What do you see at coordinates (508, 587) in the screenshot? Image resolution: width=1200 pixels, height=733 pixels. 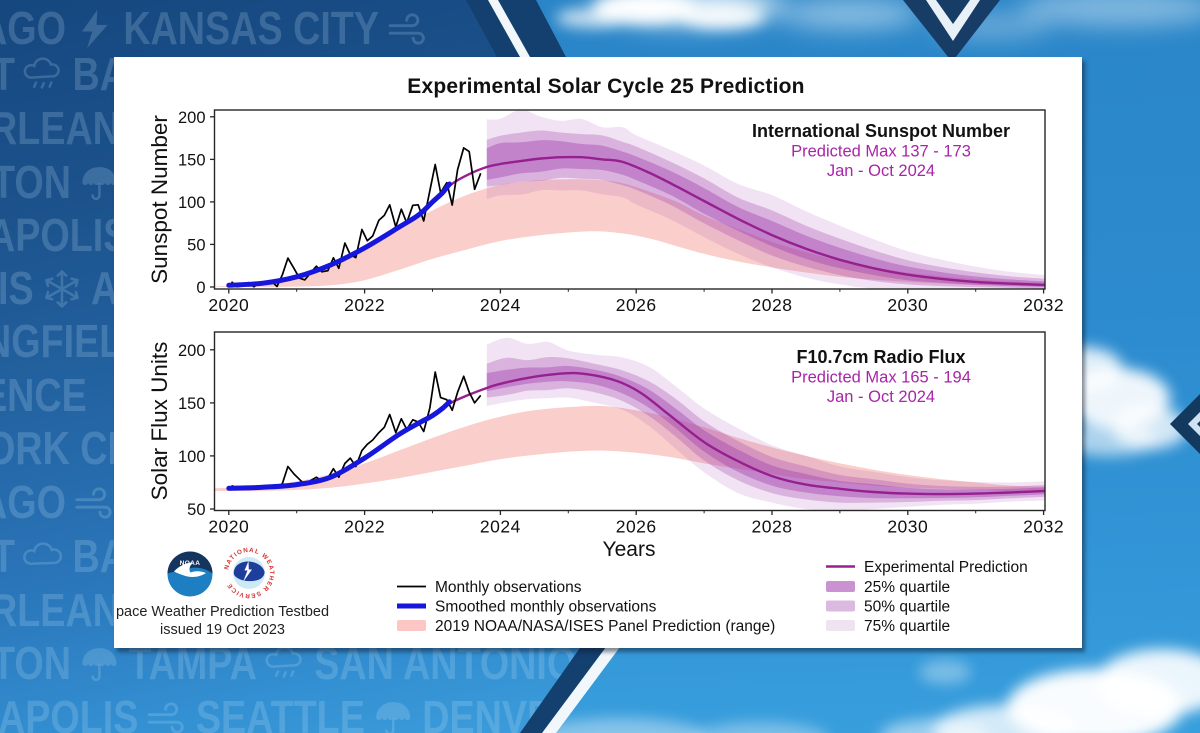 I see `svg-text: Monthly observations` at bounding box center [508, 587].